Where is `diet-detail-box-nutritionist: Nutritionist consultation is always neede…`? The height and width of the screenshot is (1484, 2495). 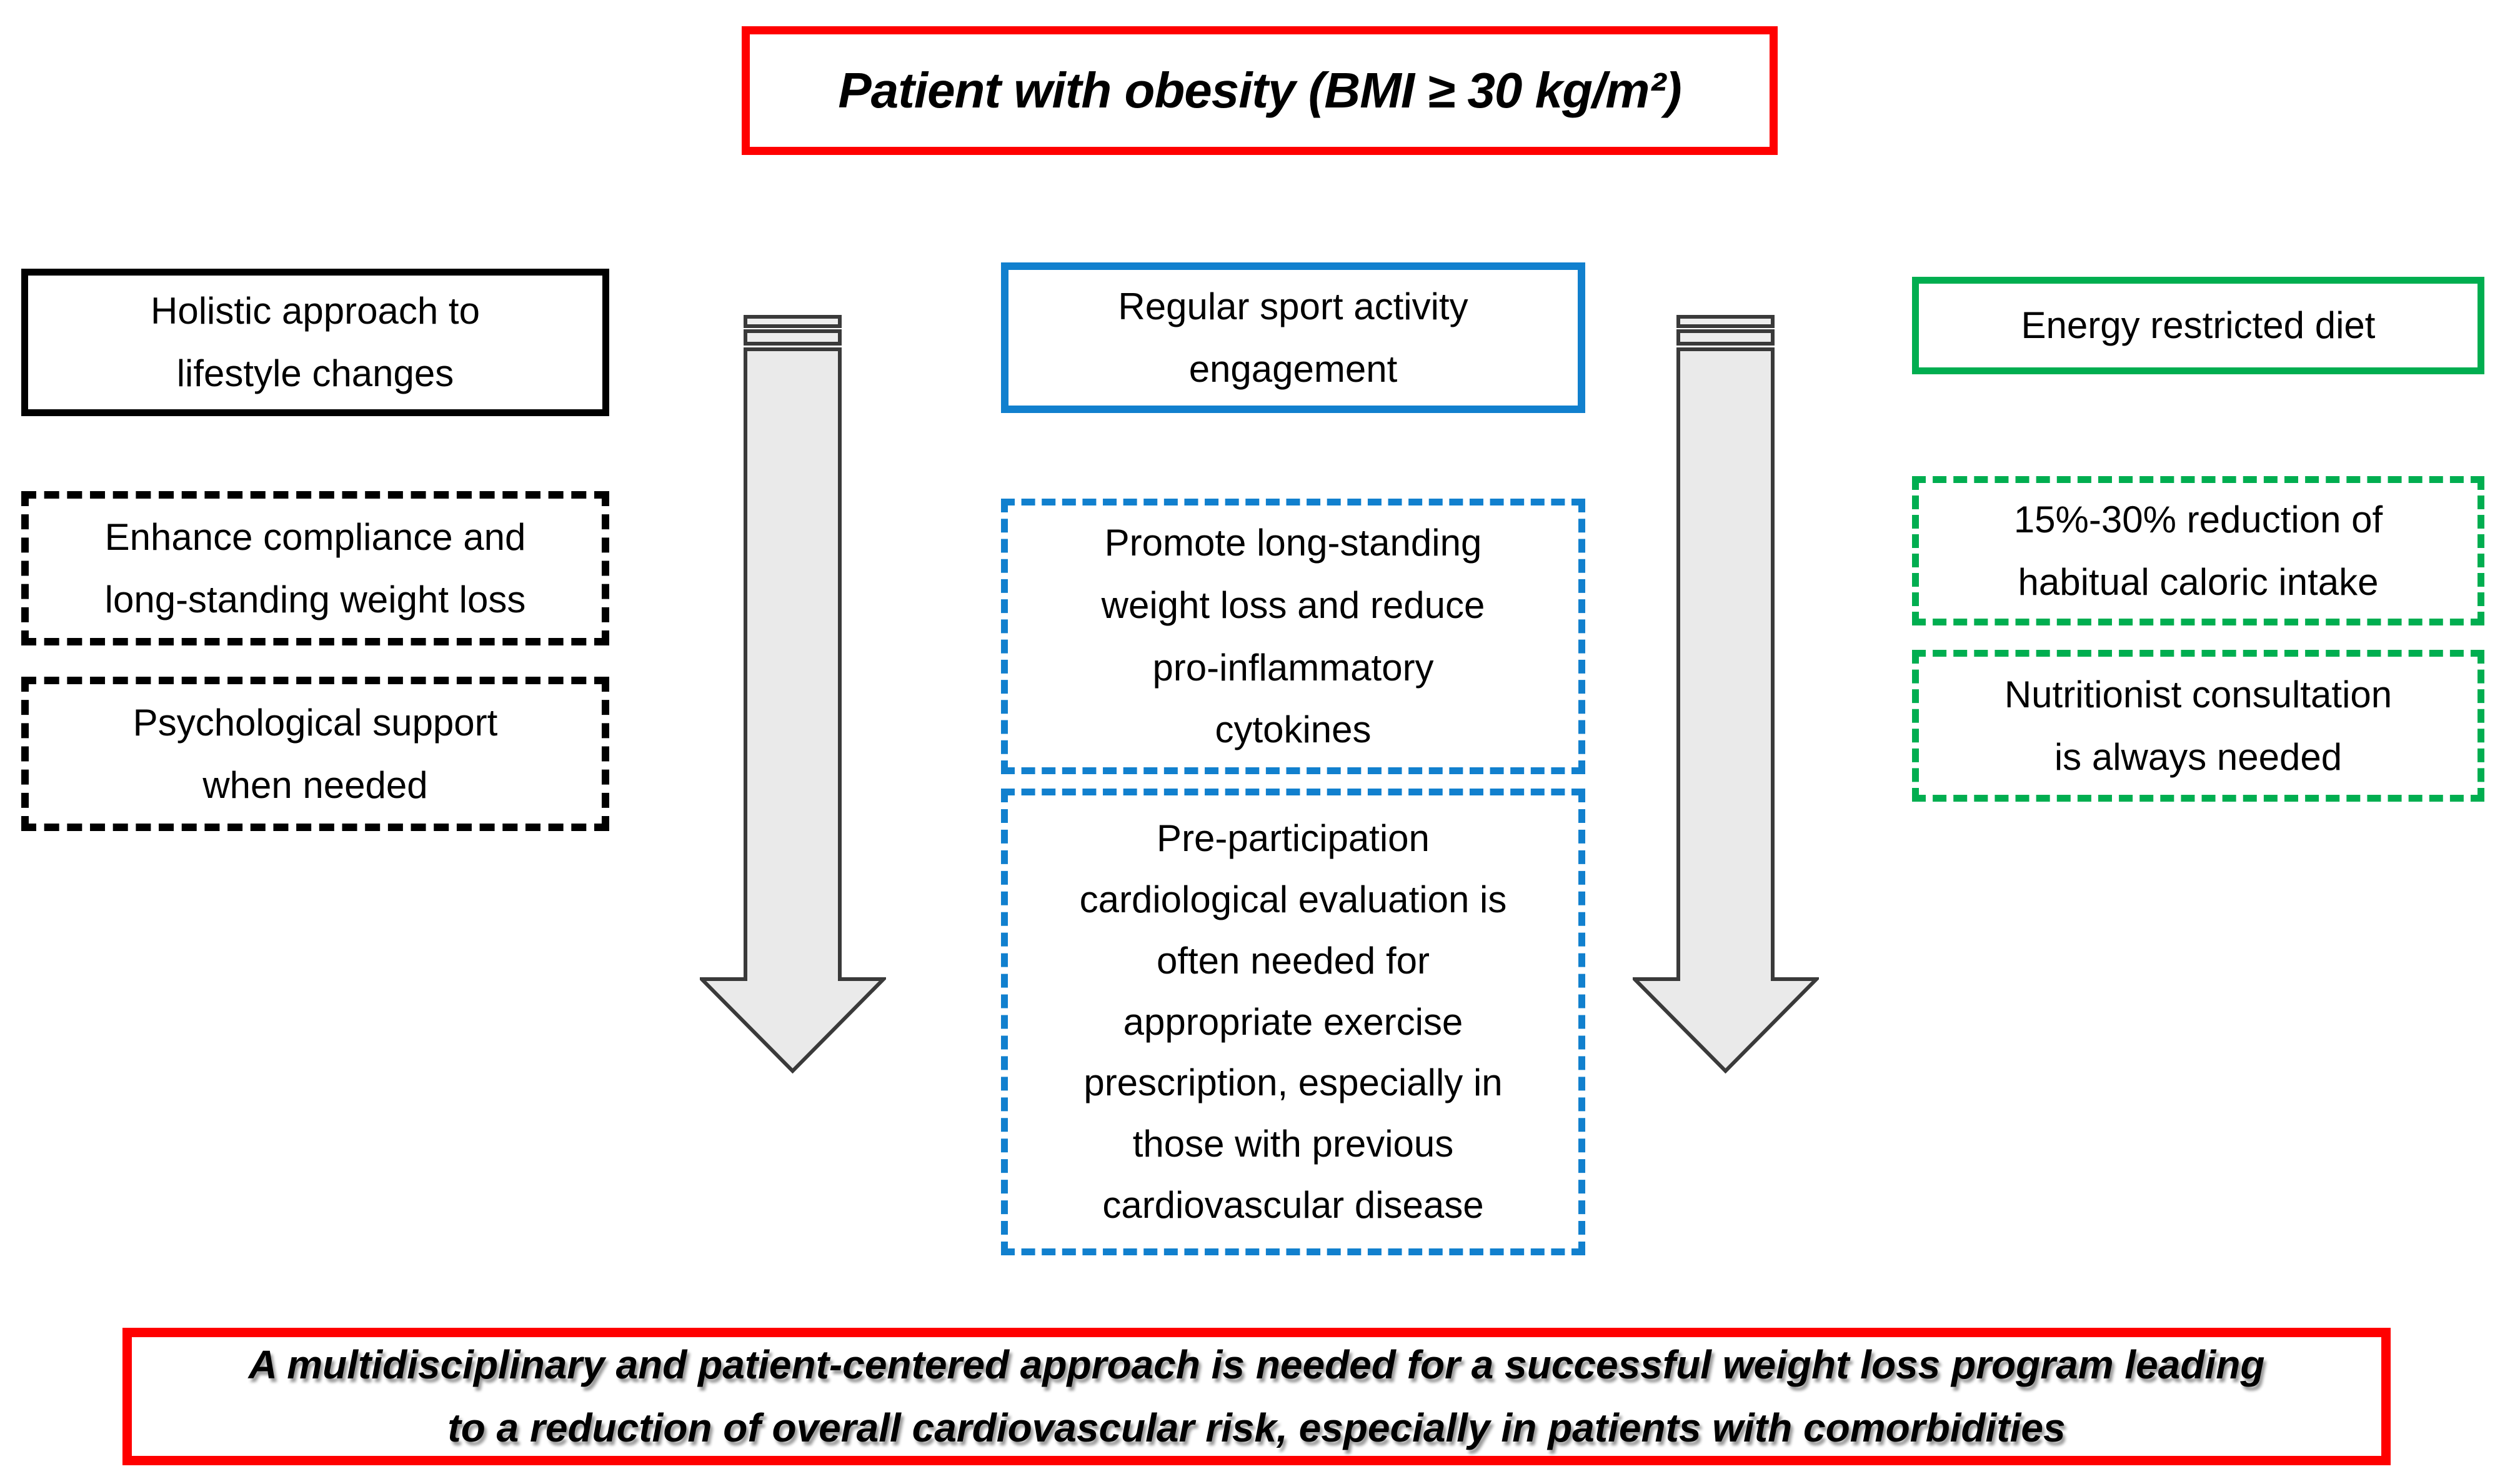 diet-detail-box-nutritionist: Nutritionist consultation is always neede… is located at coordinates (2198, 726).